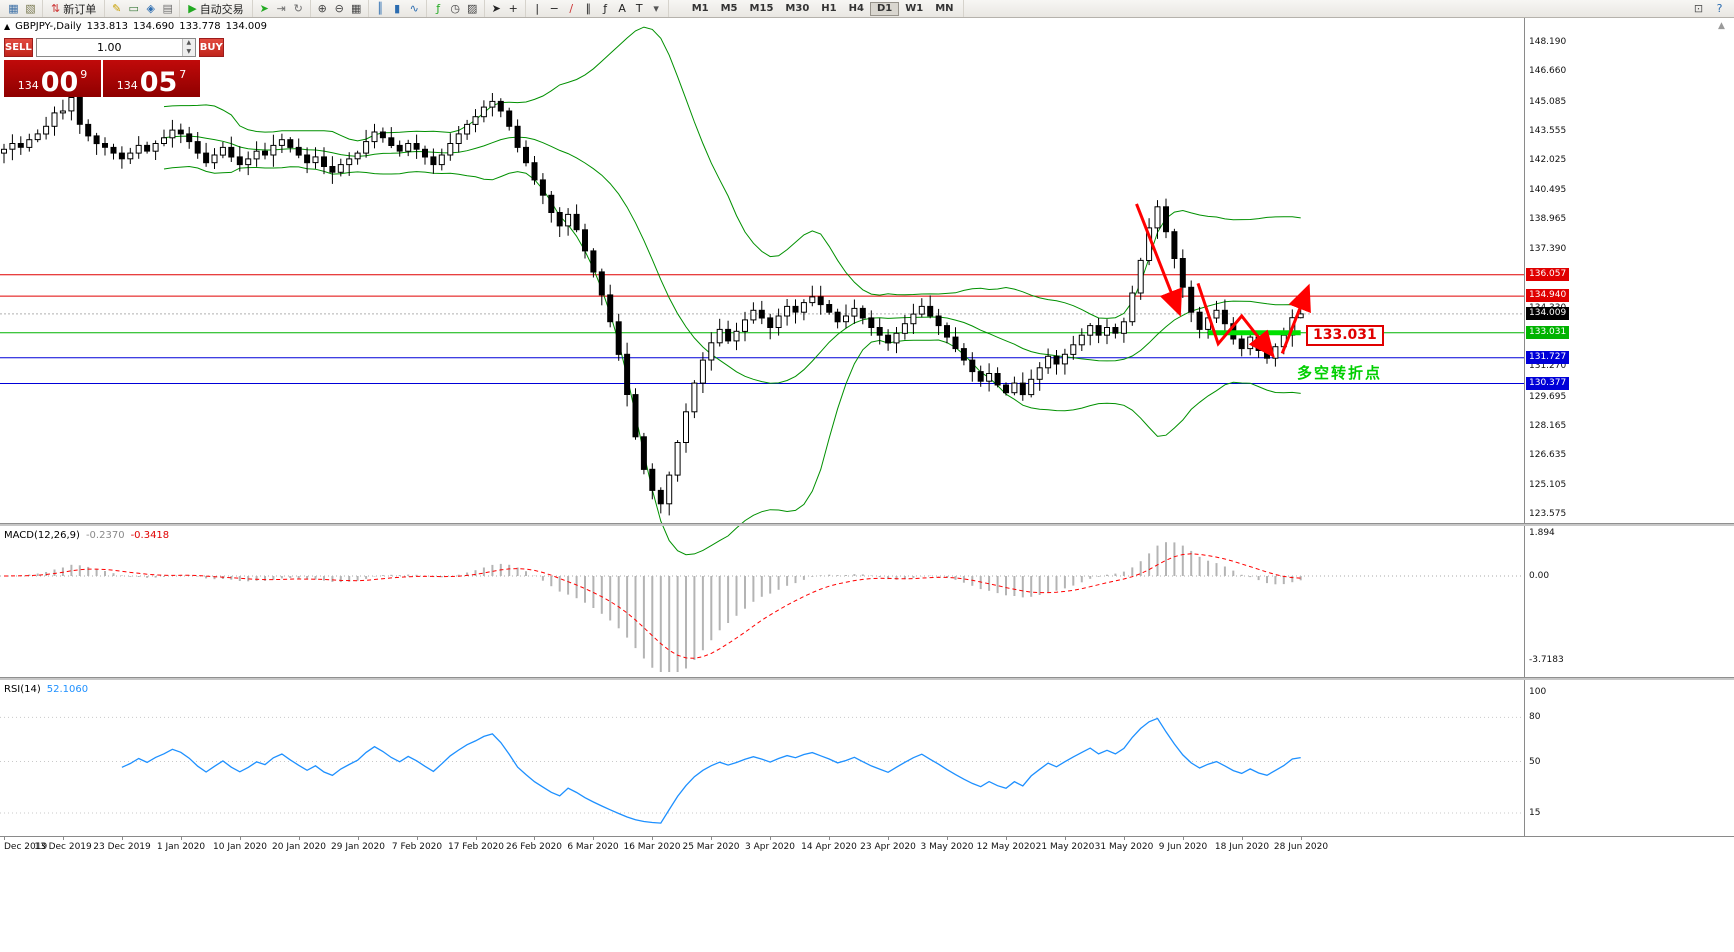 The image size is (1734, 952). I want to click on price-tick: 148.190, so click(1548, 42).